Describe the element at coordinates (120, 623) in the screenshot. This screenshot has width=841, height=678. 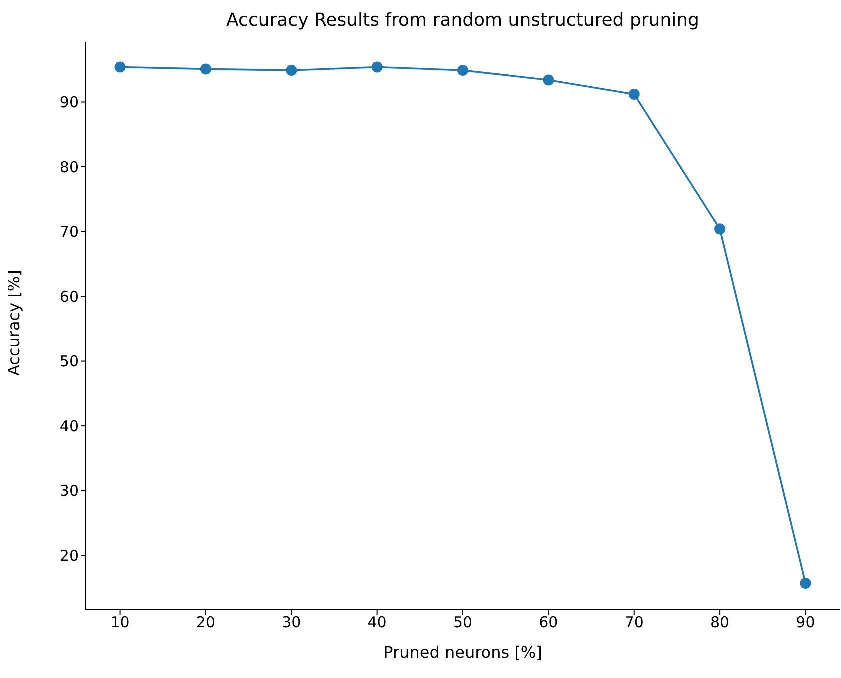
I see `x-tick-label: 10` at that location.